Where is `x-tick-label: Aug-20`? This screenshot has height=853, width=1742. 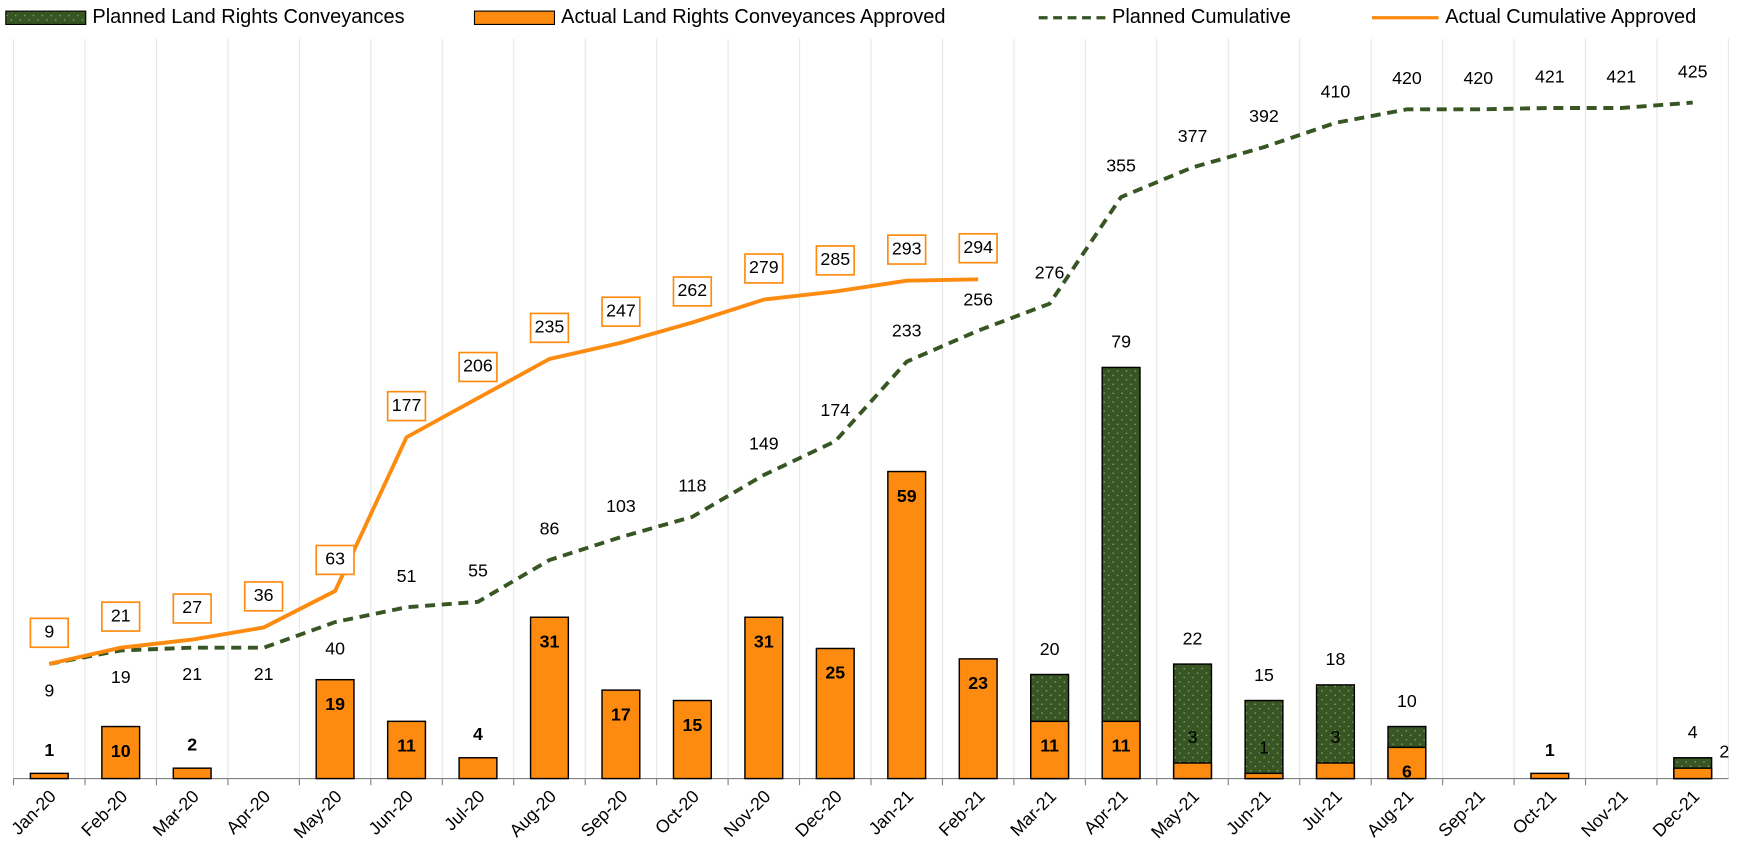 x-tick-label: Aug-20 is located at coordinates (532, 813).